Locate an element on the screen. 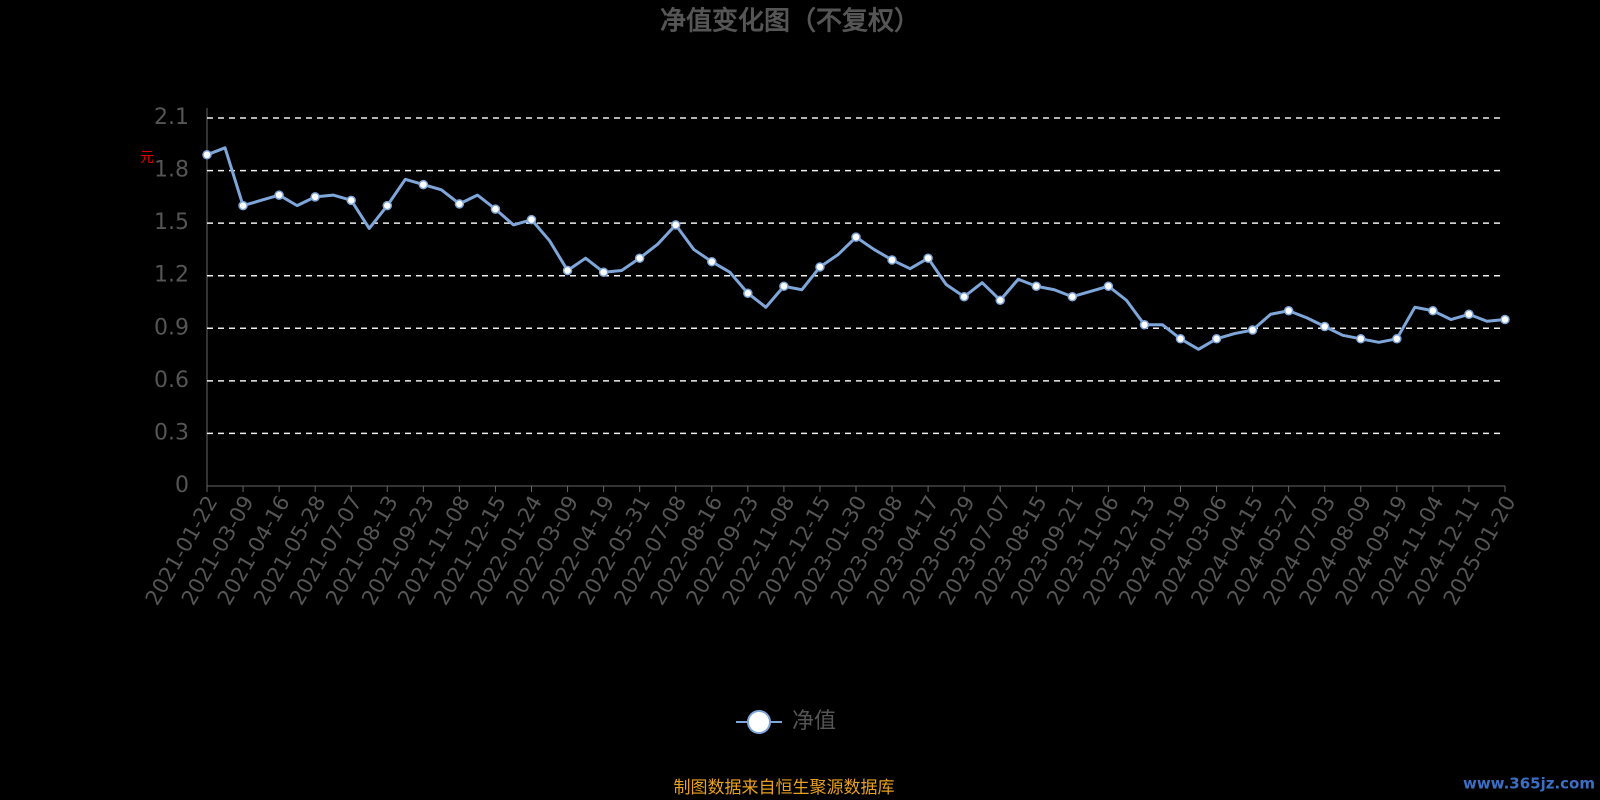 The height and width of the screenshot is (800, 1600). chart-title: 净值变化图（不复权） is located at coordinates (790, 21).